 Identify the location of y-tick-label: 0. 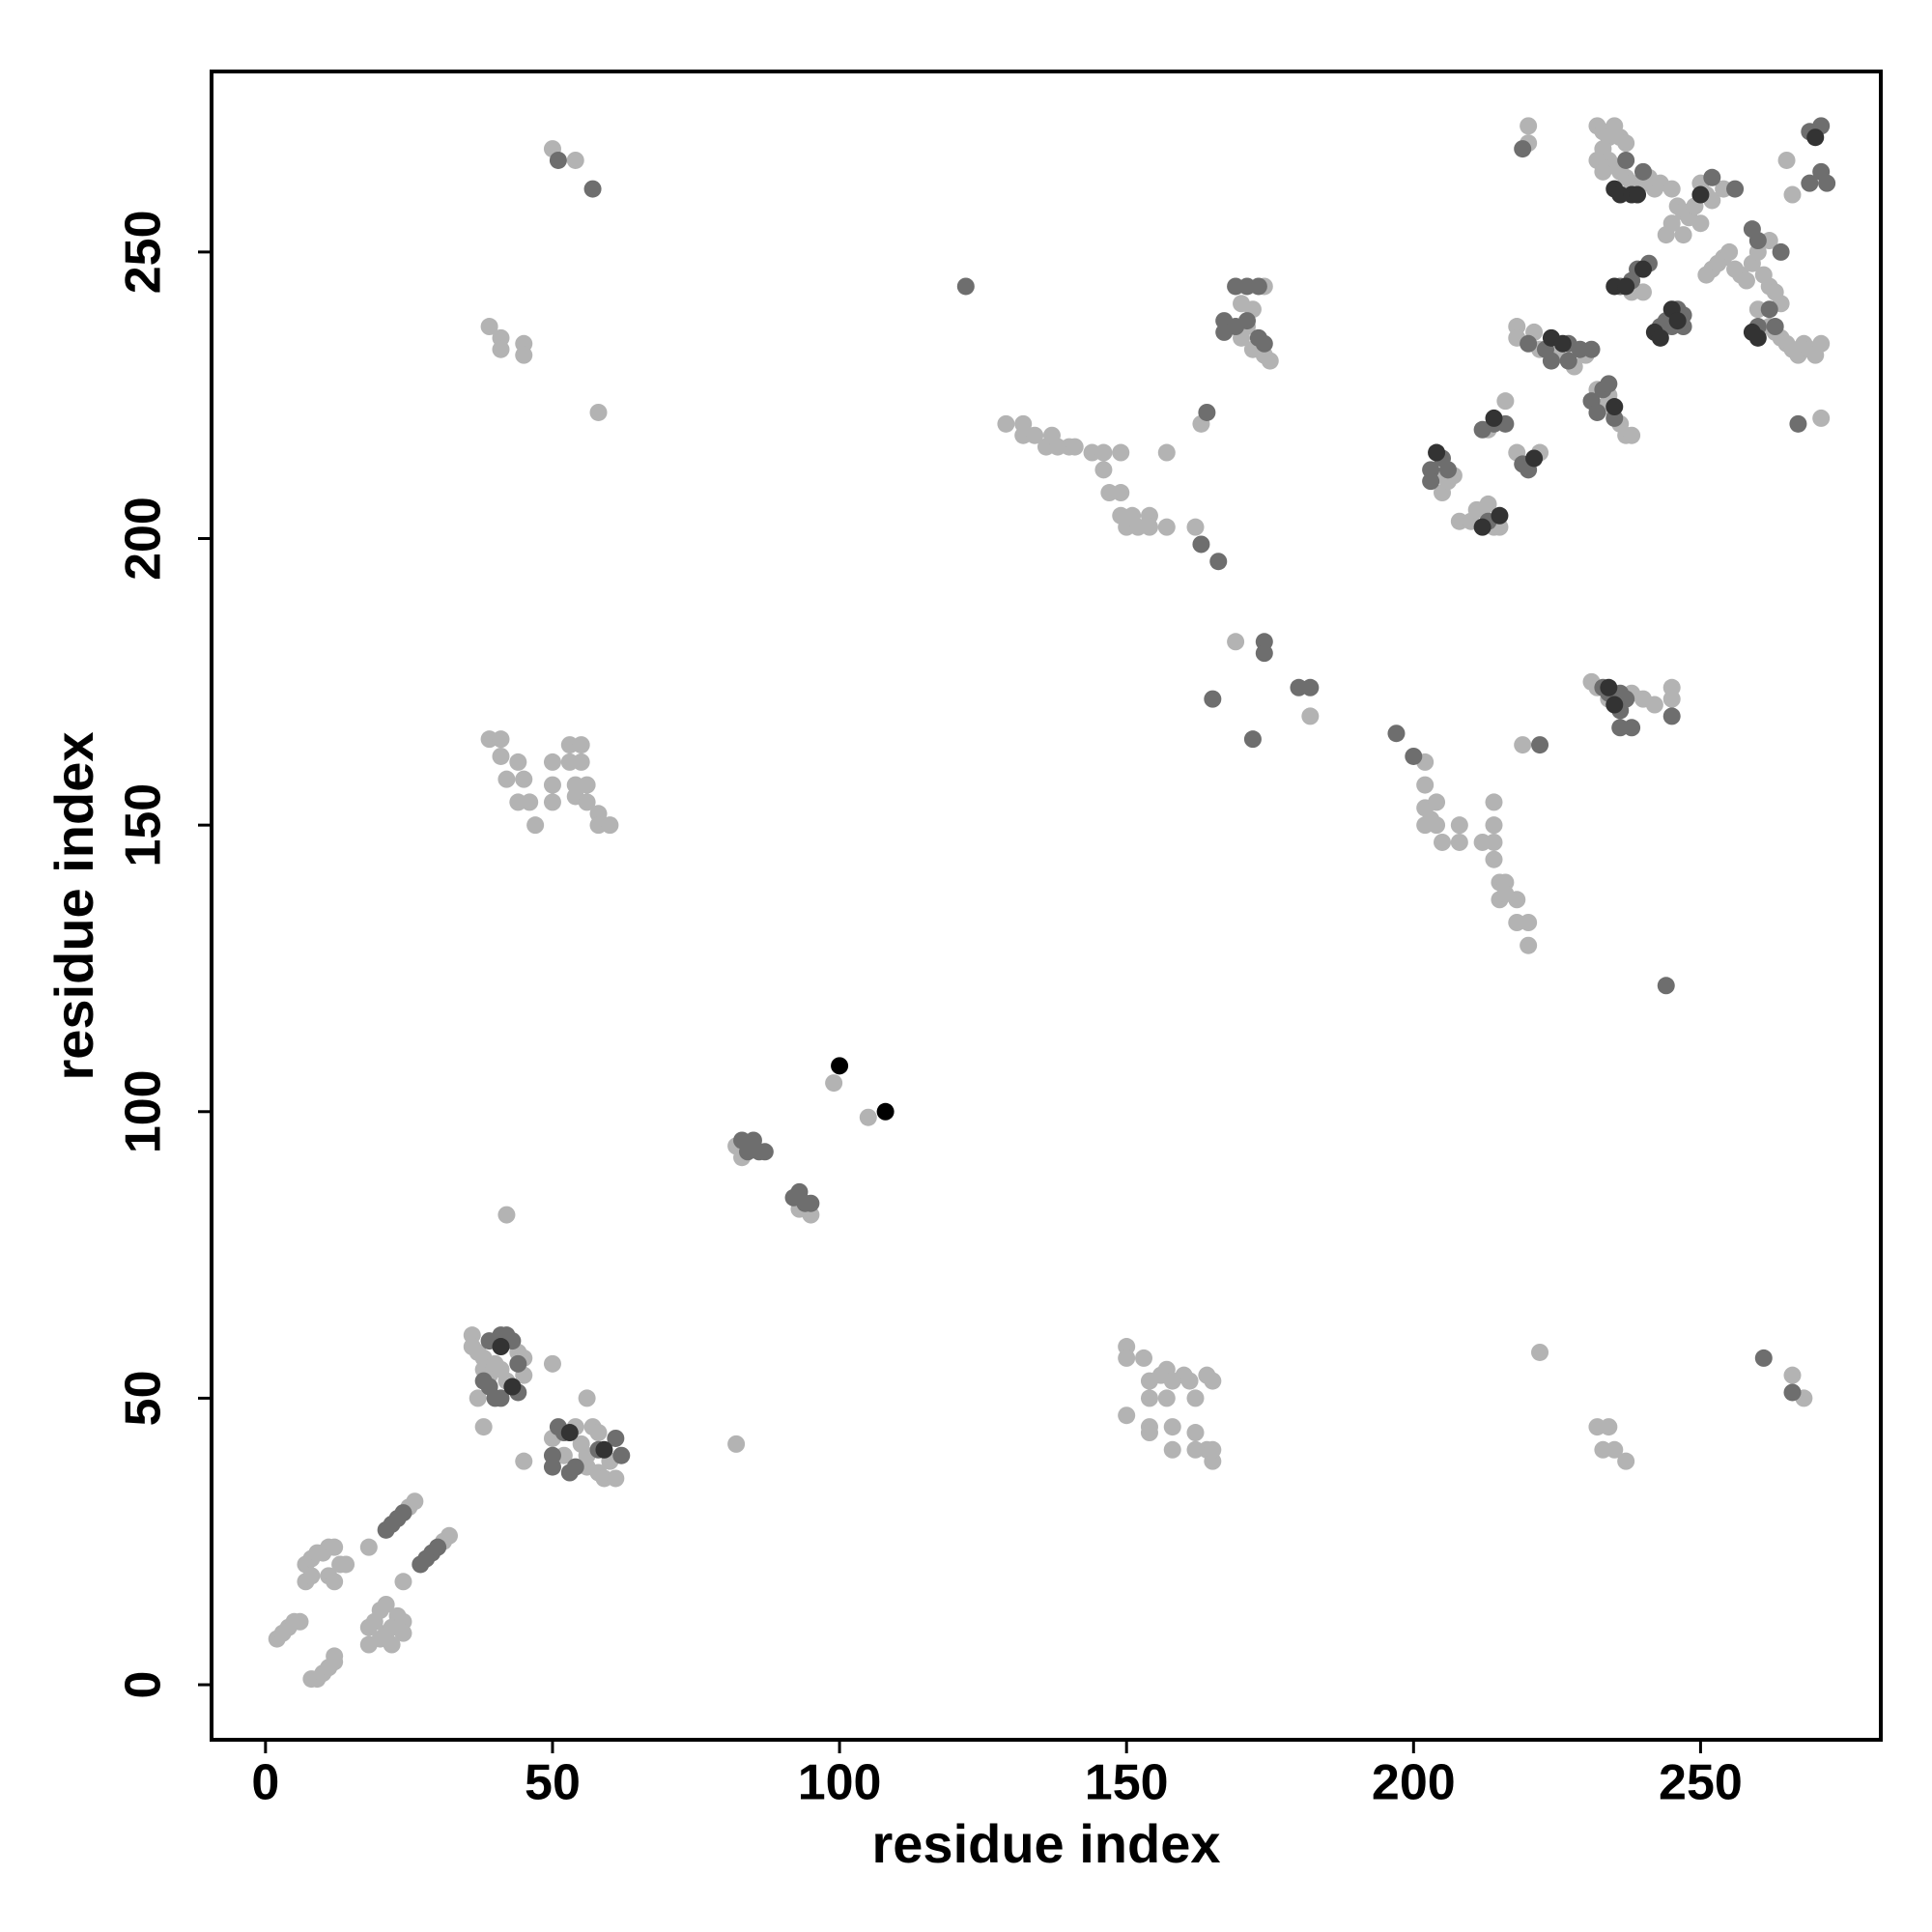
(144, 1685).